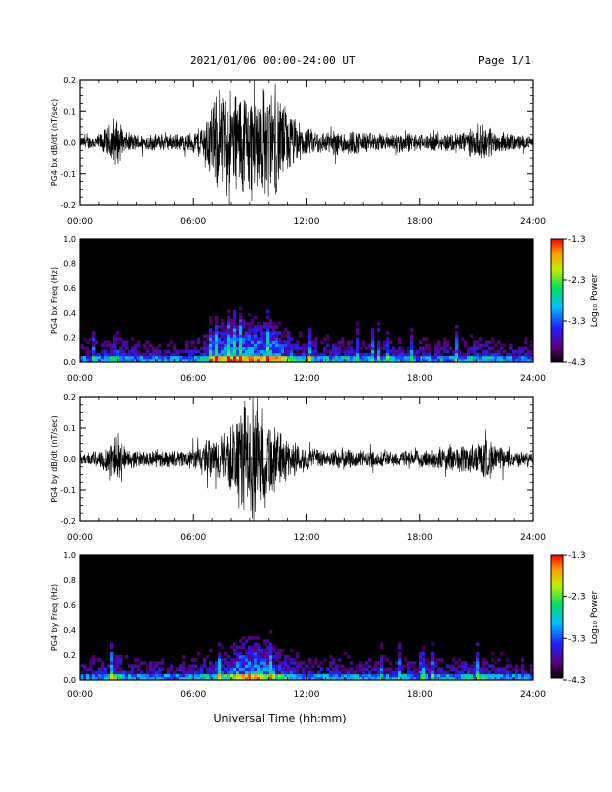 This screenshot has height=792, width=612. I want to click on spectrogram-background, so click(306, 617).